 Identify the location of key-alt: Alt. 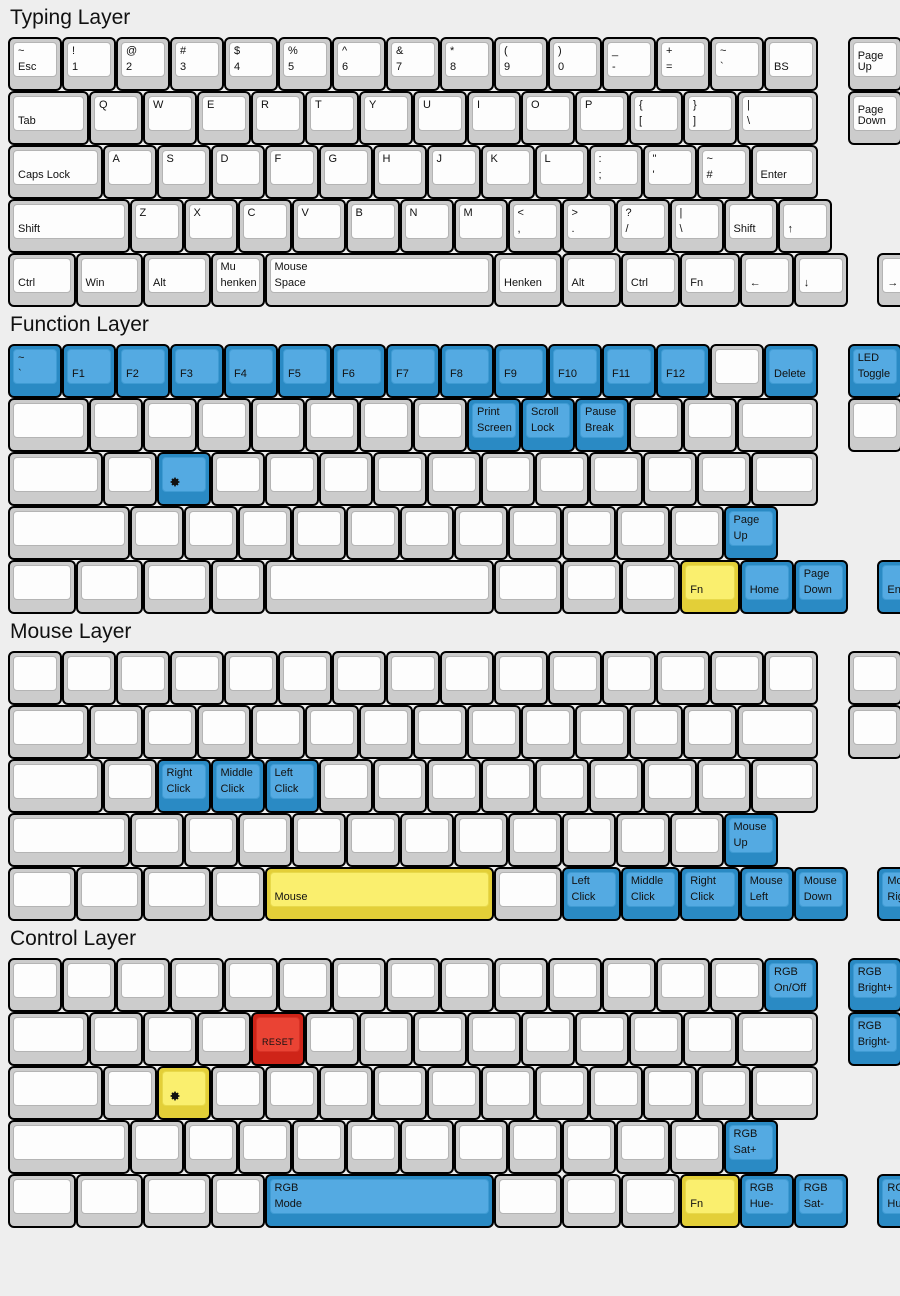
(591, 280).